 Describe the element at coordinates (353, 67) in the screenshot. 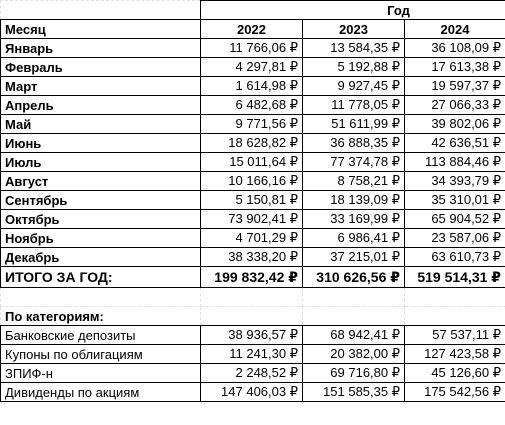

I see `value-cell: 5 192,88 ₽` at that location.